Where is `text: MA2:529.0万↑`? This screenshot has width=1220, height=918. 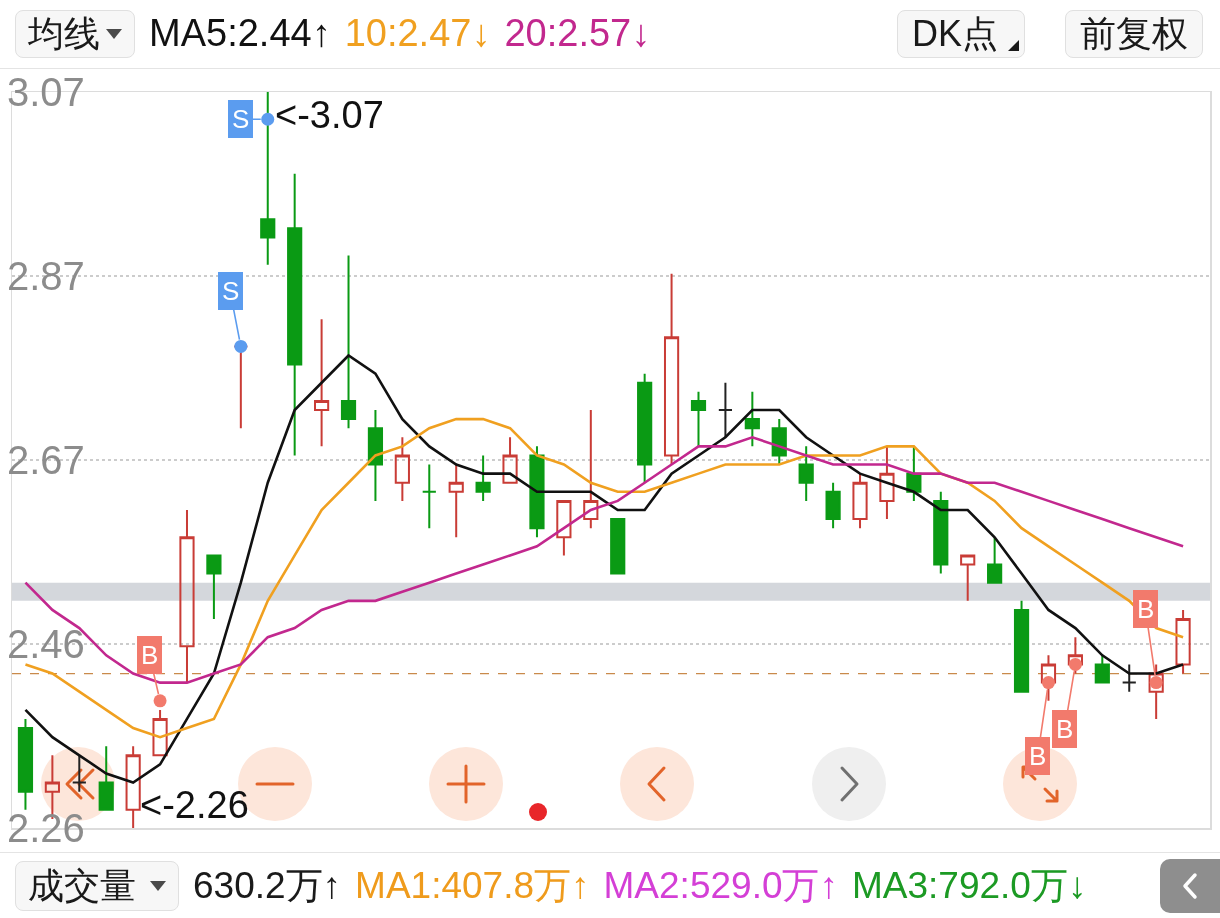 text: MA2:529.0万↑ is located at coordinates (720, 886).